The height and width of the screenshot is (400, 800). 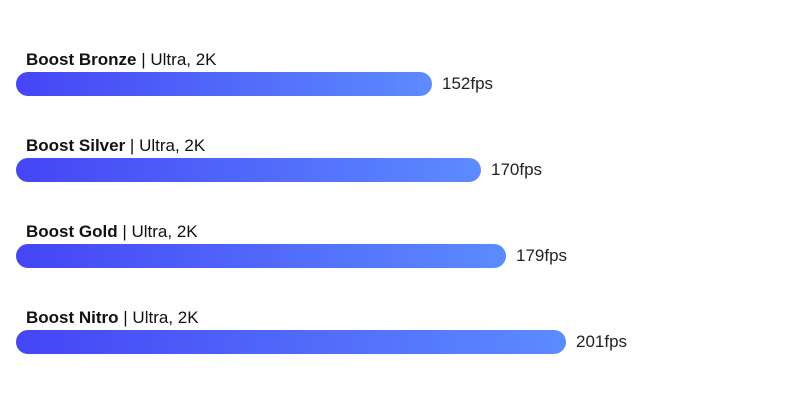 What do you see at coordinates (72, 231) in the screenshot?
I see `bar-category-name: Boost Gold` at bounding box center [72, 231].